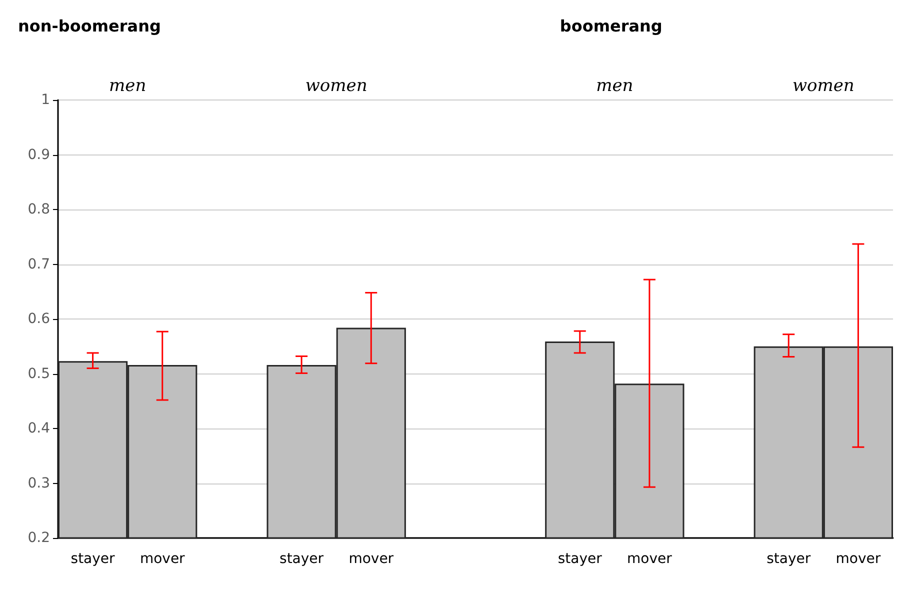  What do you see at coordinates (89, 26) in the screenshot?
I see `text: non-boomerang` at bounding box center [89, 26].